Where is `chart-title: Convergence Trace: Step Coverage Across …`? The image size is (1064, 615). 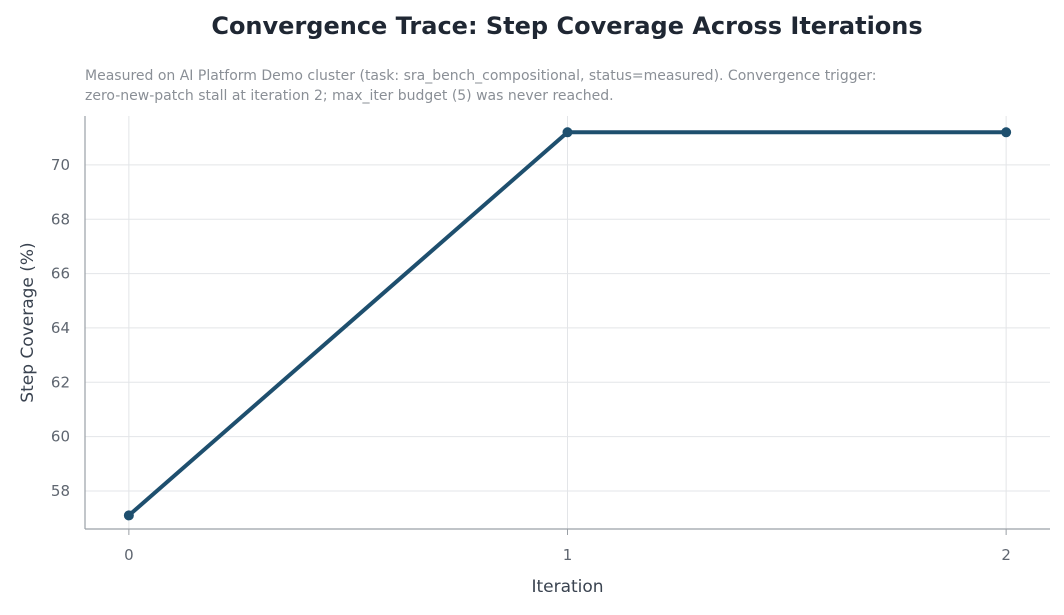
chart-title: Convergence Trace: Step Coverage Across … is located at coordinates (567, 26).